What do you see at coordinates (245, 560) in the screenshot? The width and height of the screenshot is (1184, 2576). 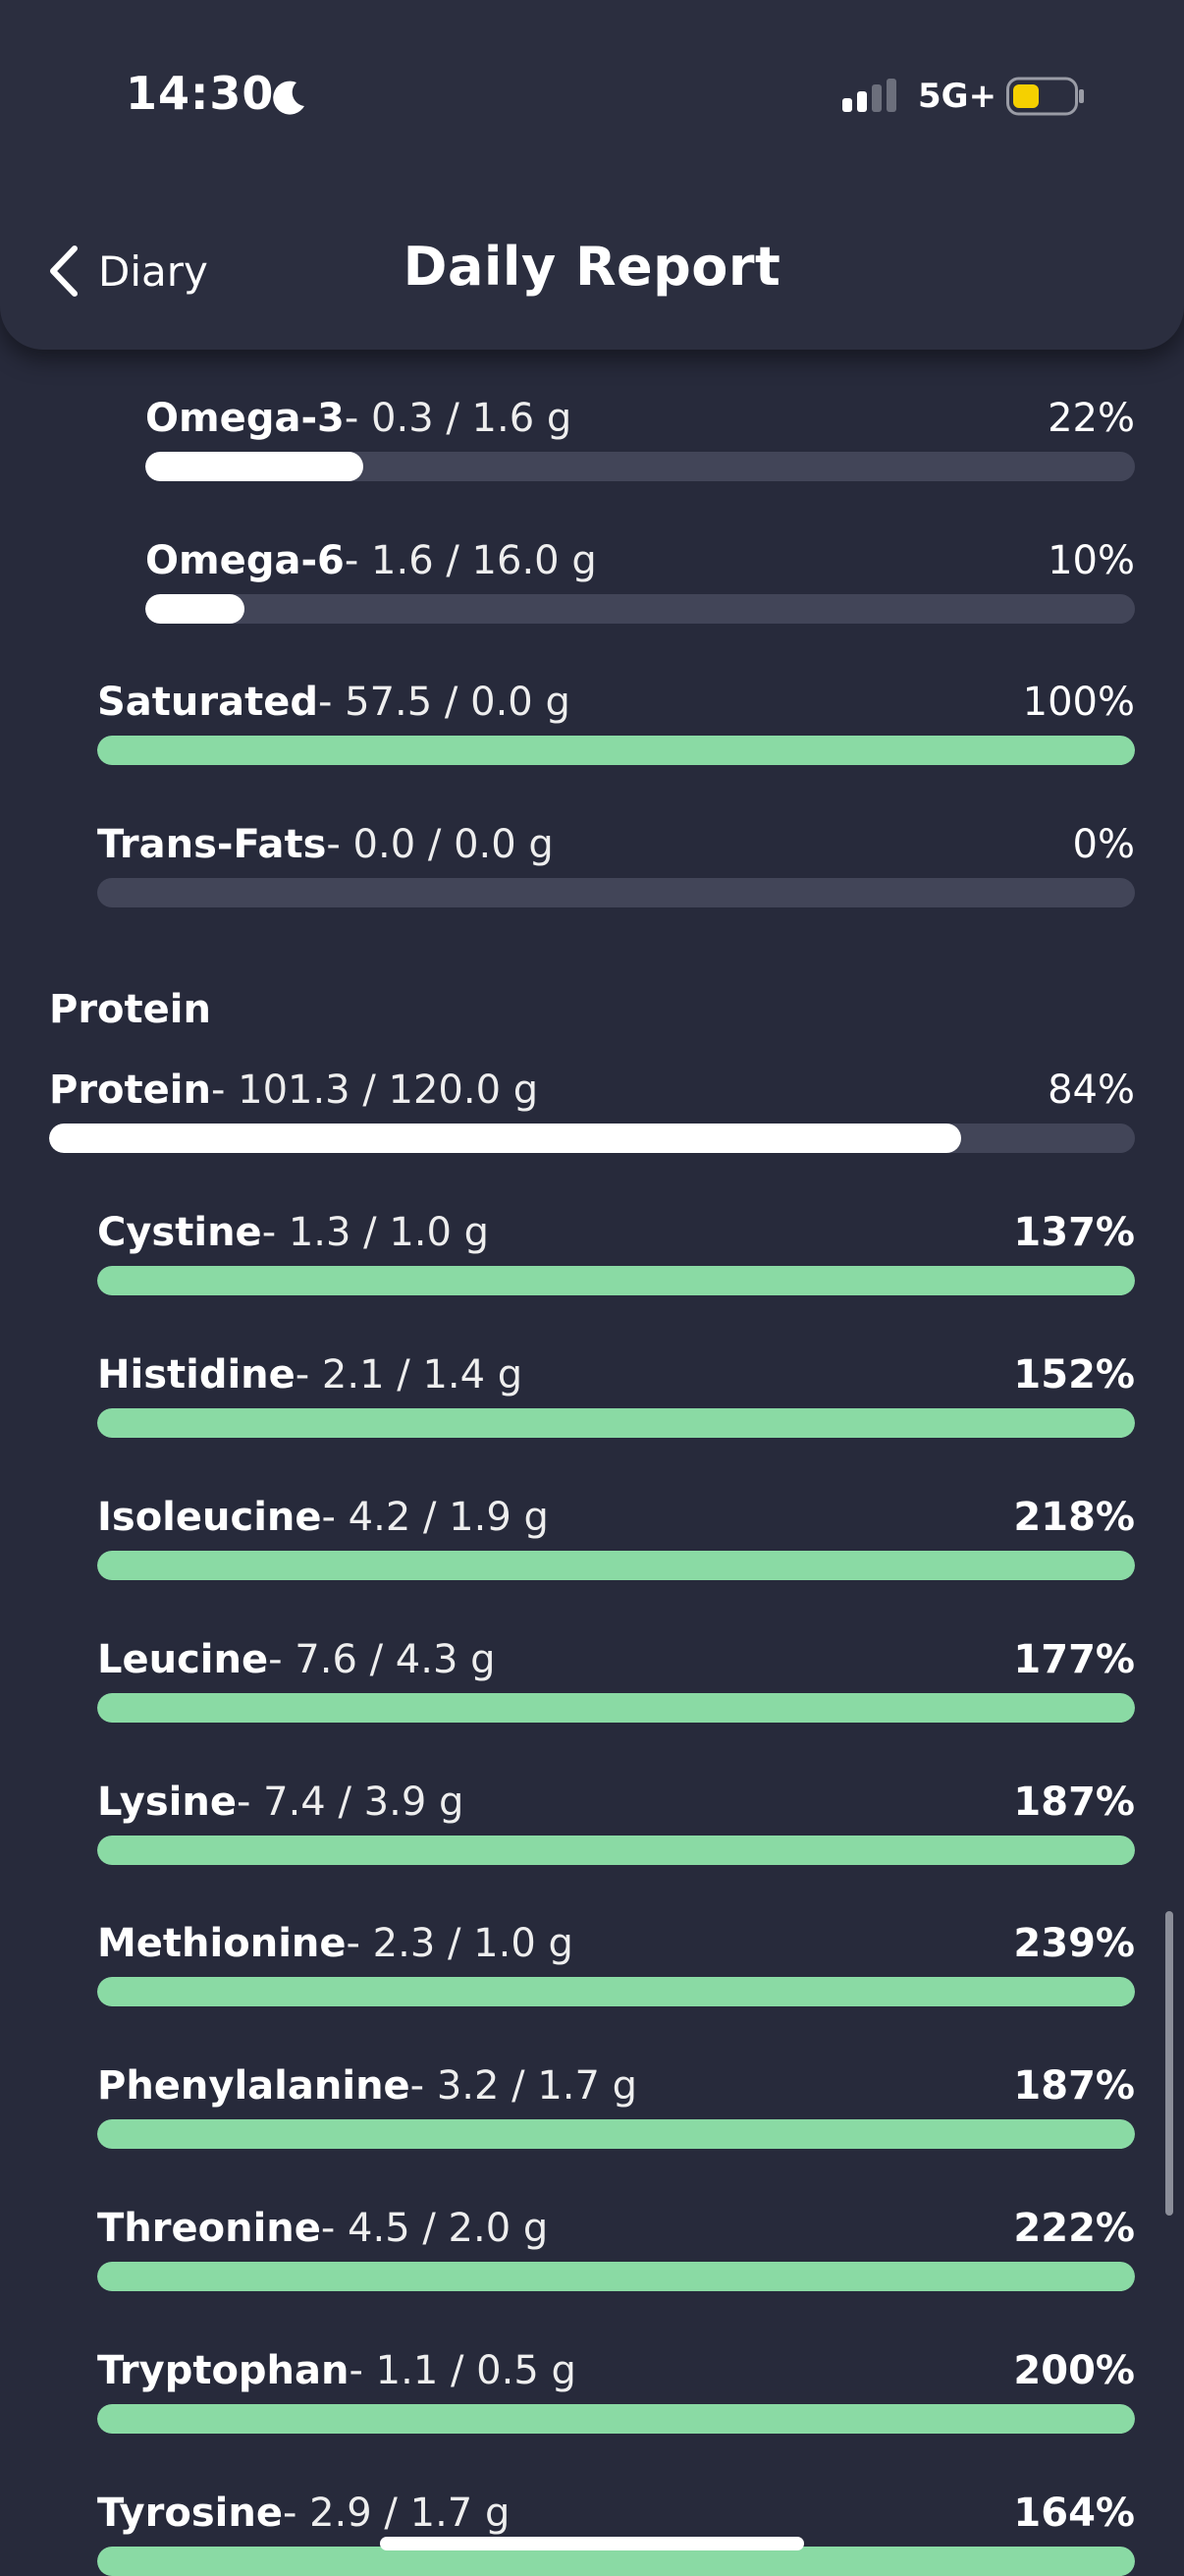 I see `nutrient-name: Omega-6` at bounding box center [245, 560].